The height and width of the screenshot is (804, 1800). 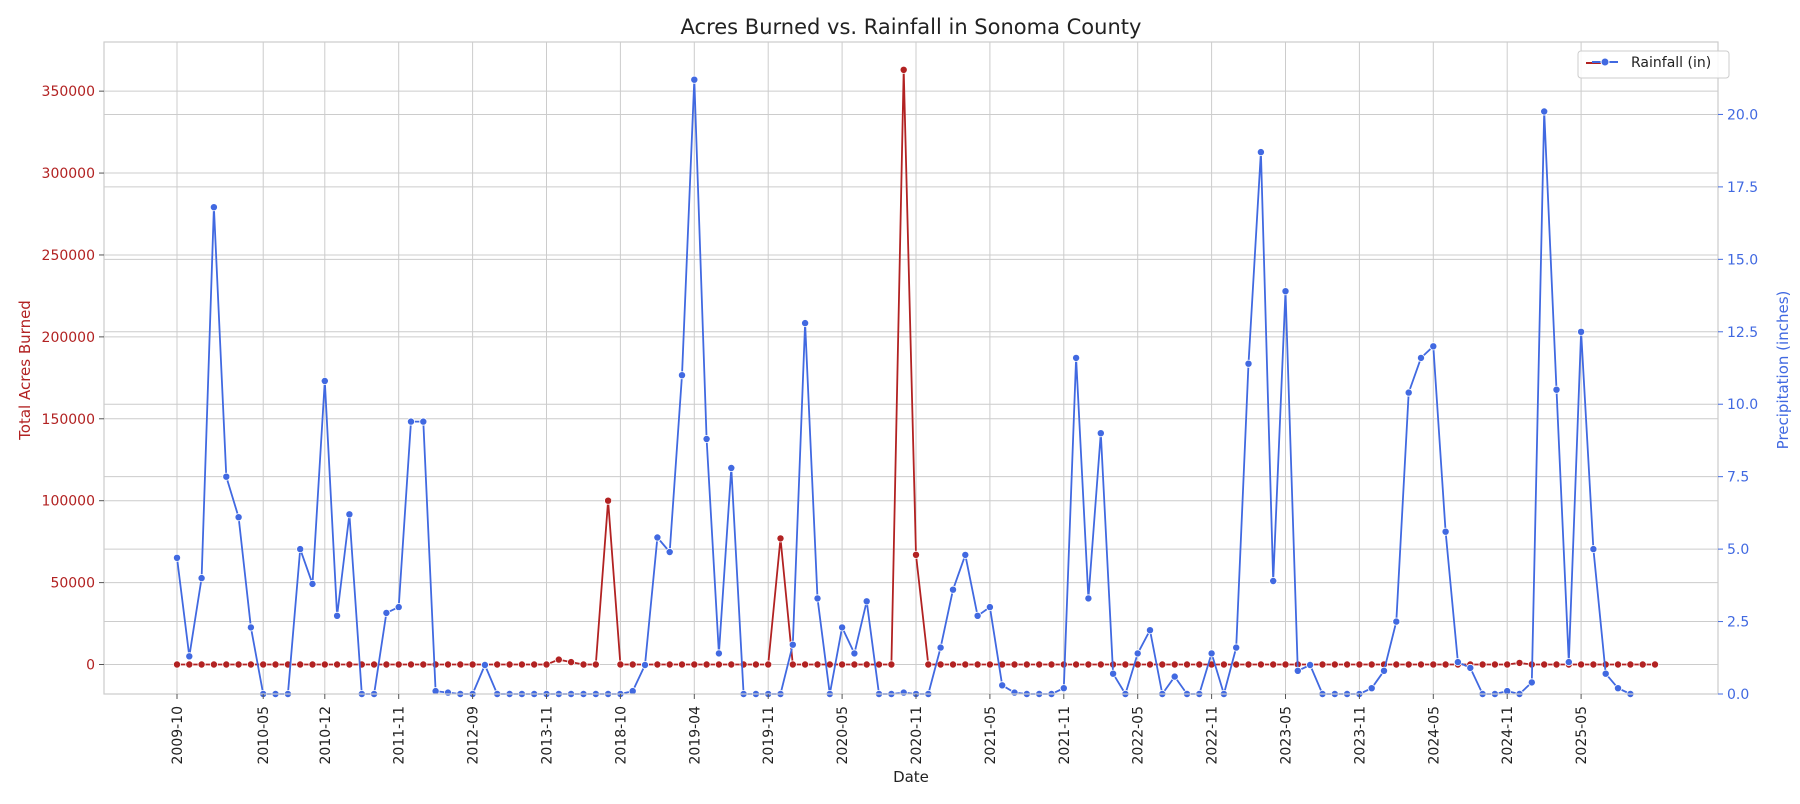 What do you see at coordinates (1139, 735) in the screenshot?
I see `x-tick-label: 2022-05` at bounding box center [1139, 735].